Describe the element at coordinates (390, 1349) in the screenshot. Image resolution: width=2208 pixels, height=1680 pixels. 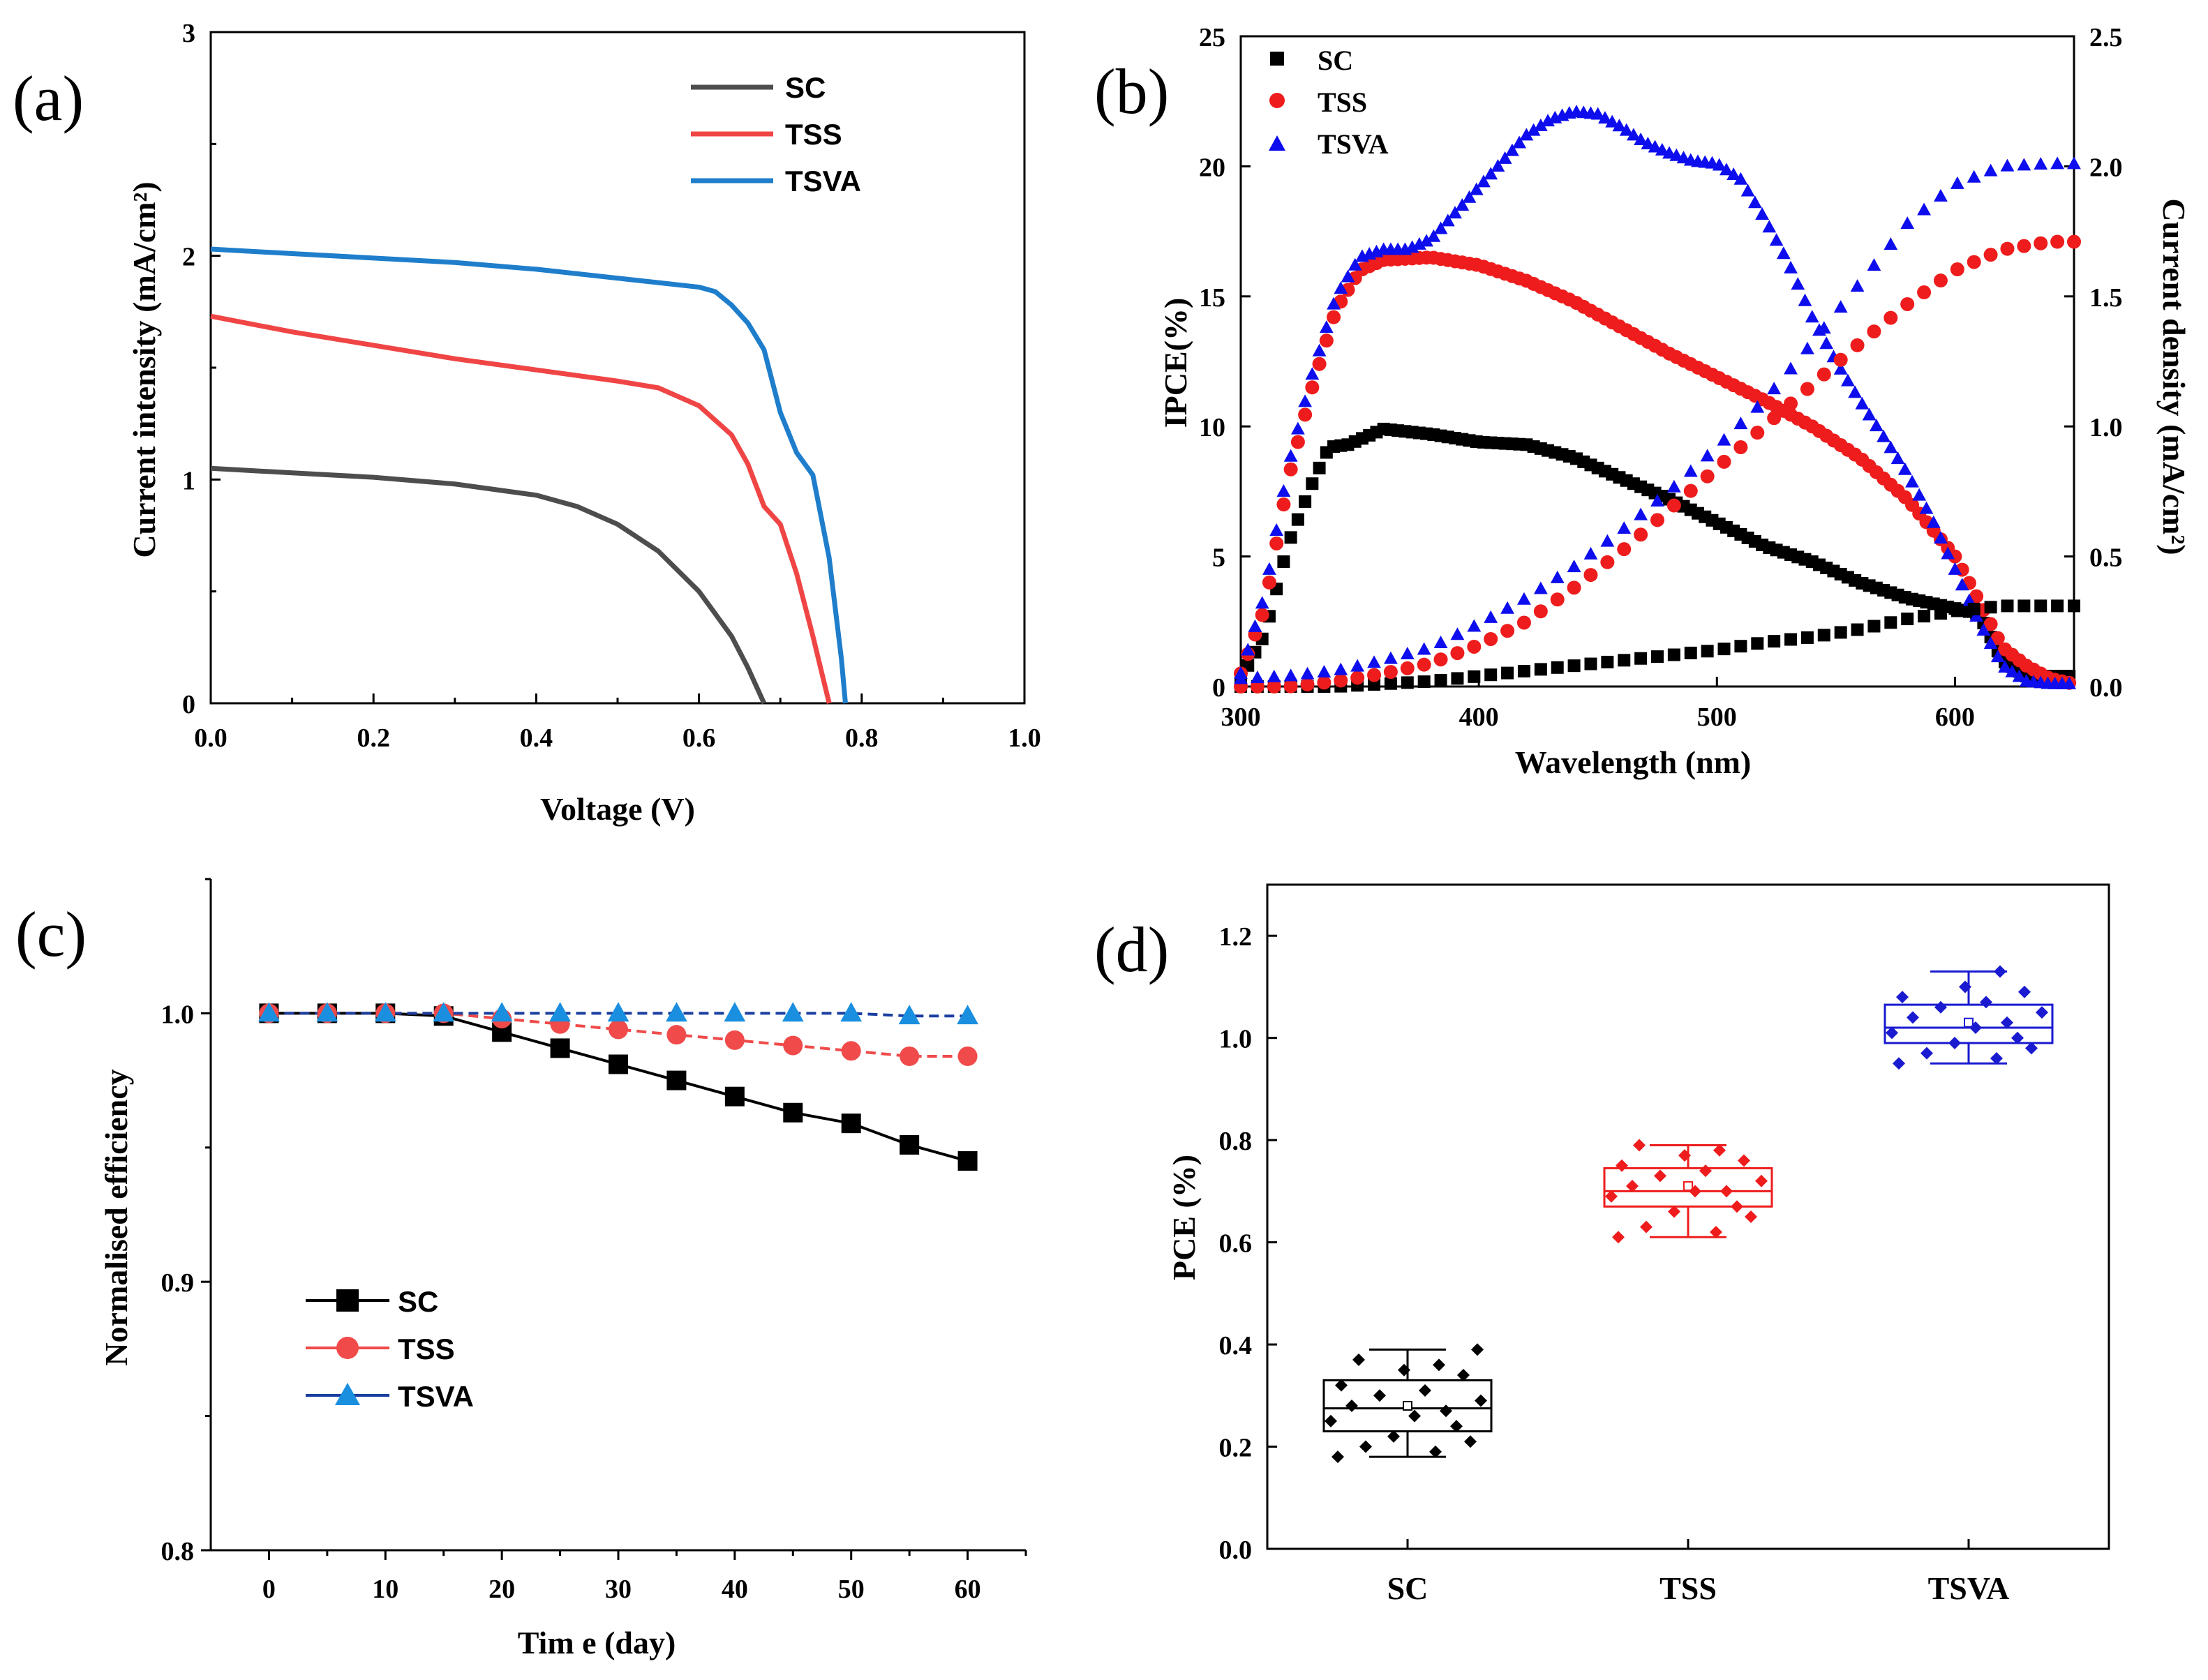
I see `panel-c-legend: SC TSS TSVA` at that location.